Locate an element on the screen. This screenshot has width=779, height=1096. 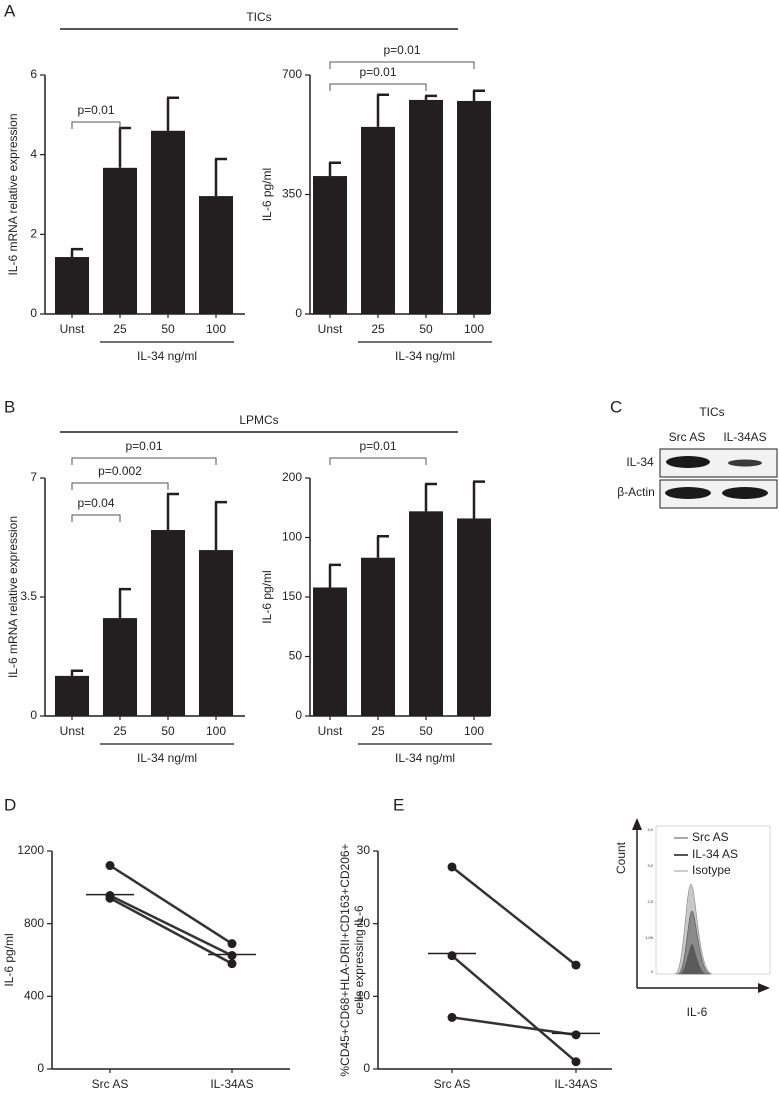
inset-frame is located at coordinates (713, 900).